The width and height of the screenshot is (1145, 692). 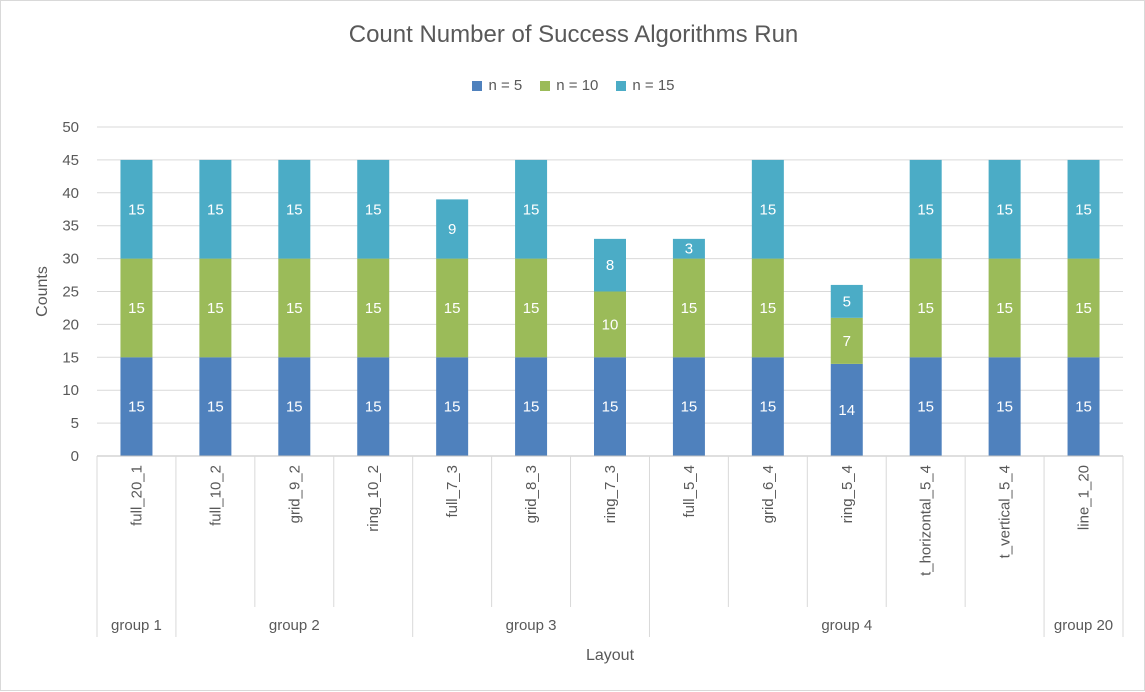 What do you see at coordinates (294, 625) in the screenshot?
I see `group-label: group 2` at bounding box center [294, 625].